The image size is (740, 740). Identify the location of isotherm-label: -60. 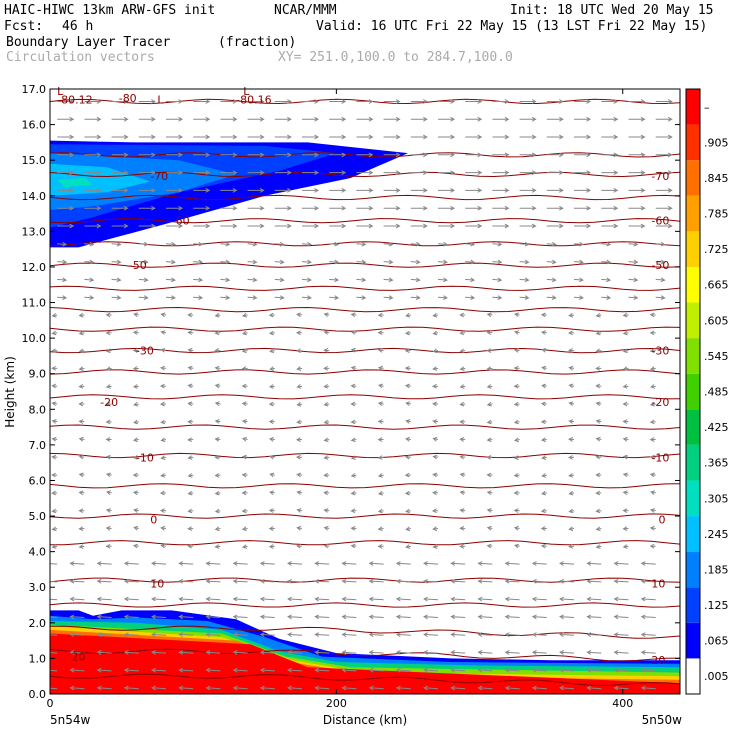
(181, 221).